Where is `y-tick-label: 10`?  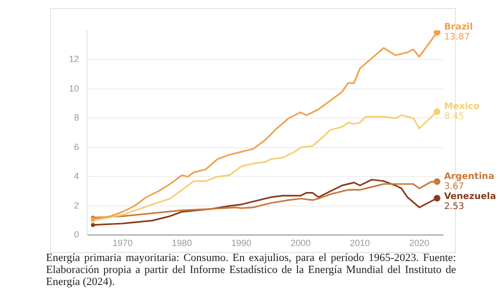
y-tick-label: 10 is located at coordinates (74, 88).